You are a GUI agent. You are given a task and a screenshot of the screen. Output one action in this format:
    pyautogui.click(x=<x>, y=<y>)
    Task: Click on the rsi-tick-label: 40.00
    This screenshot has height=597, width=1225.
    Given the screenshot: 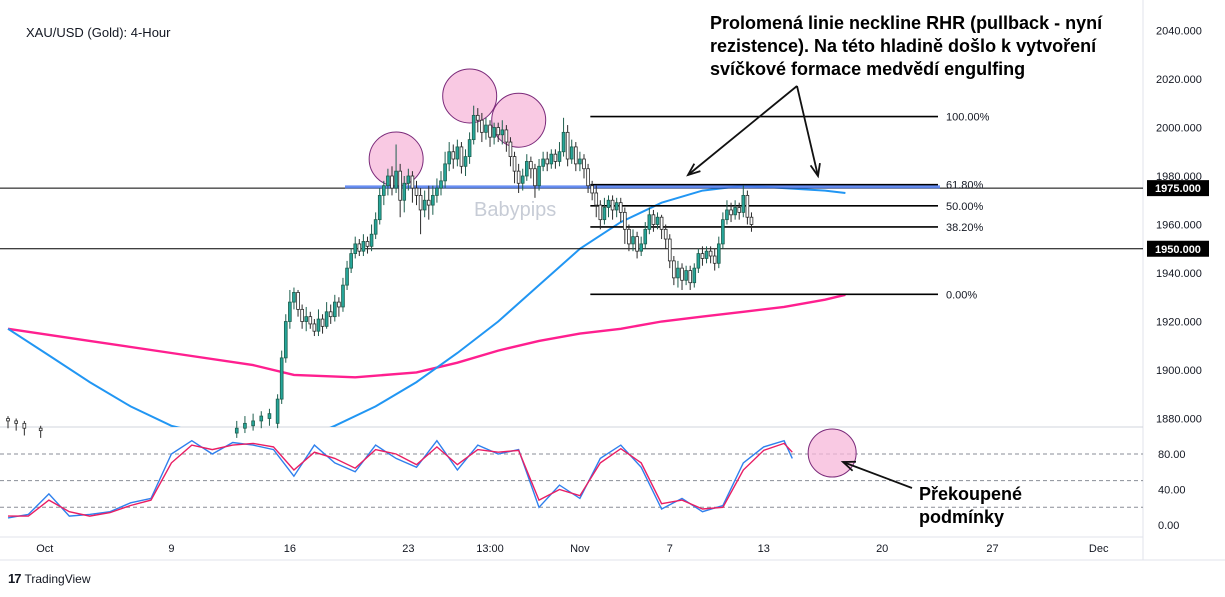 What is the action you would take?
    pyautogui.click(x=1172, y=491)
    